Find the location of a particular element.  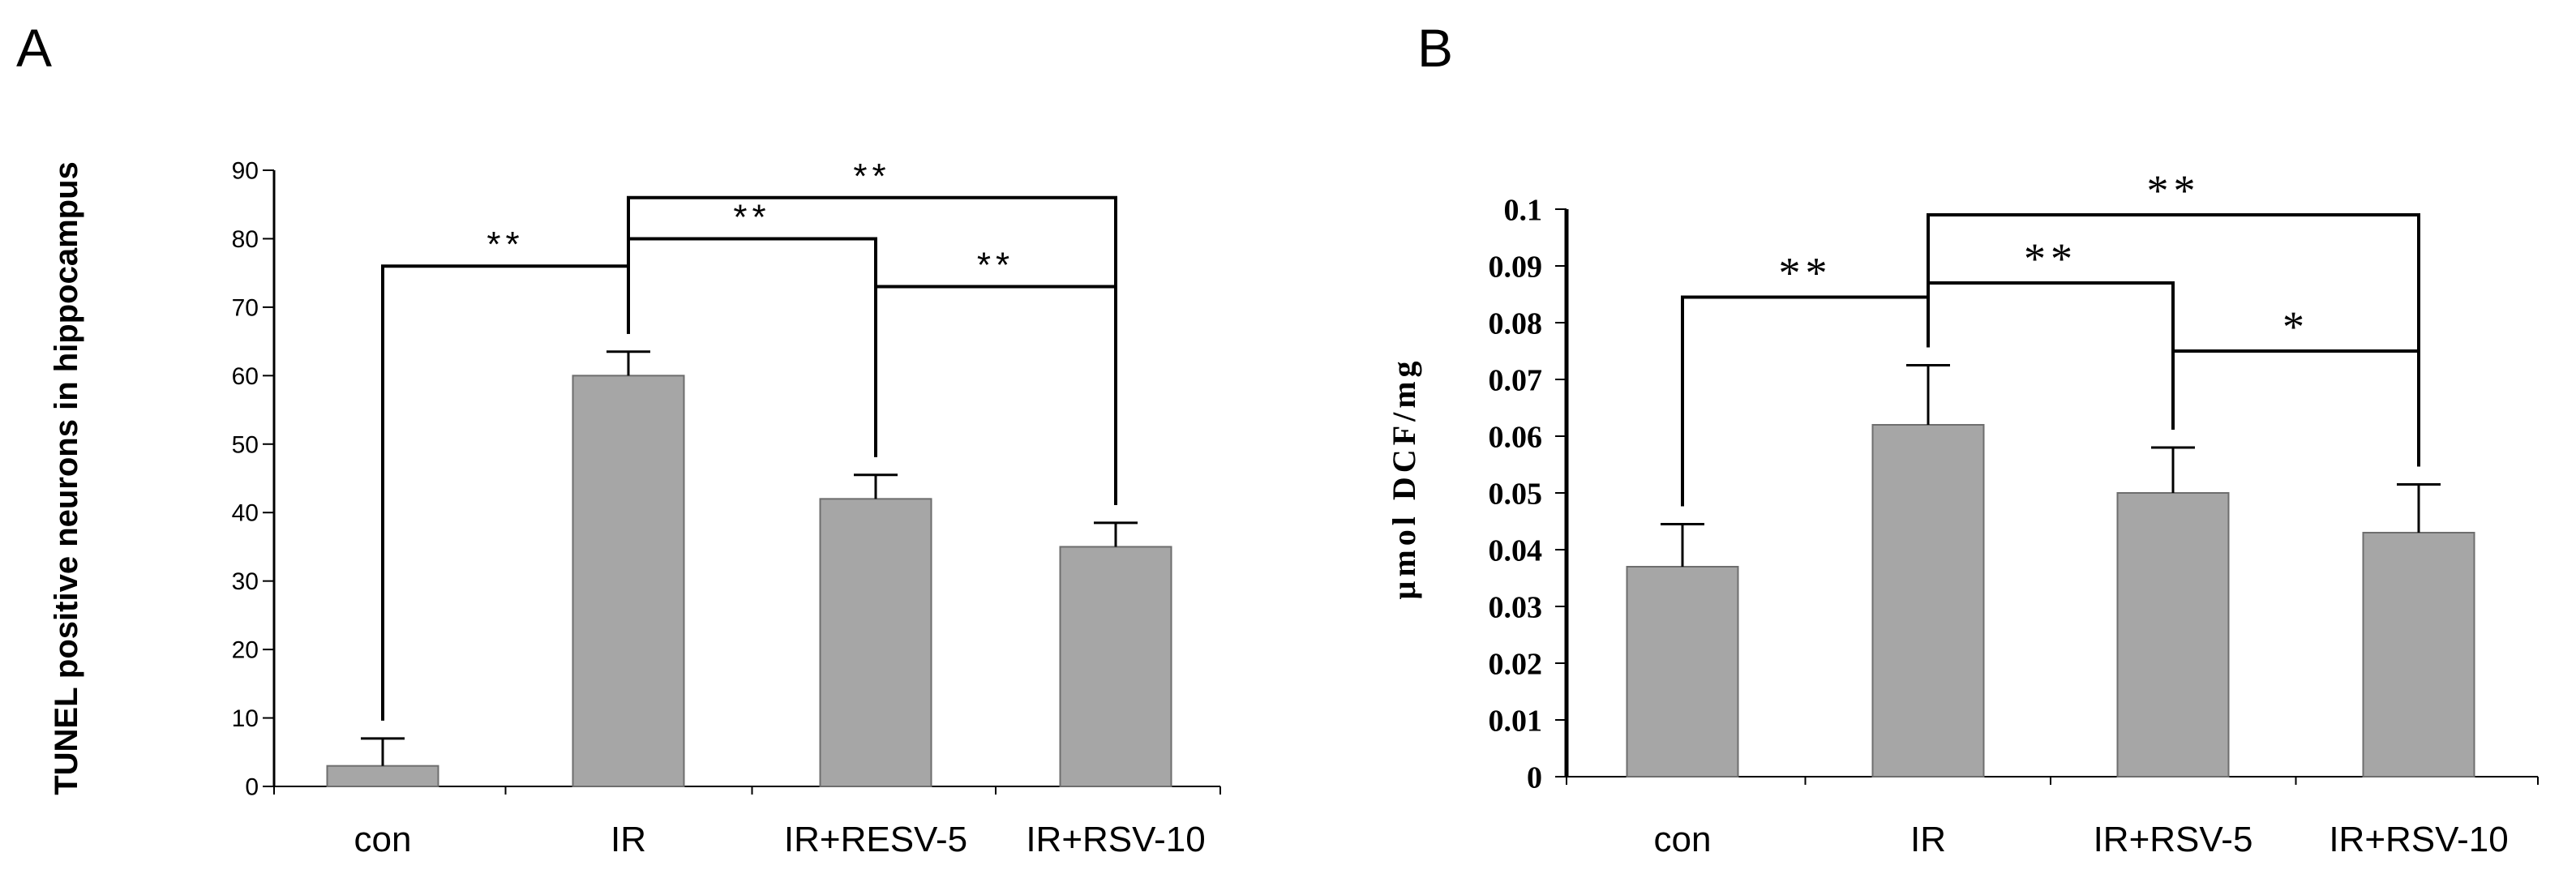

y-axis-label: TUNEL positive neurons in hippocampus is located at coordinates (66, 478).